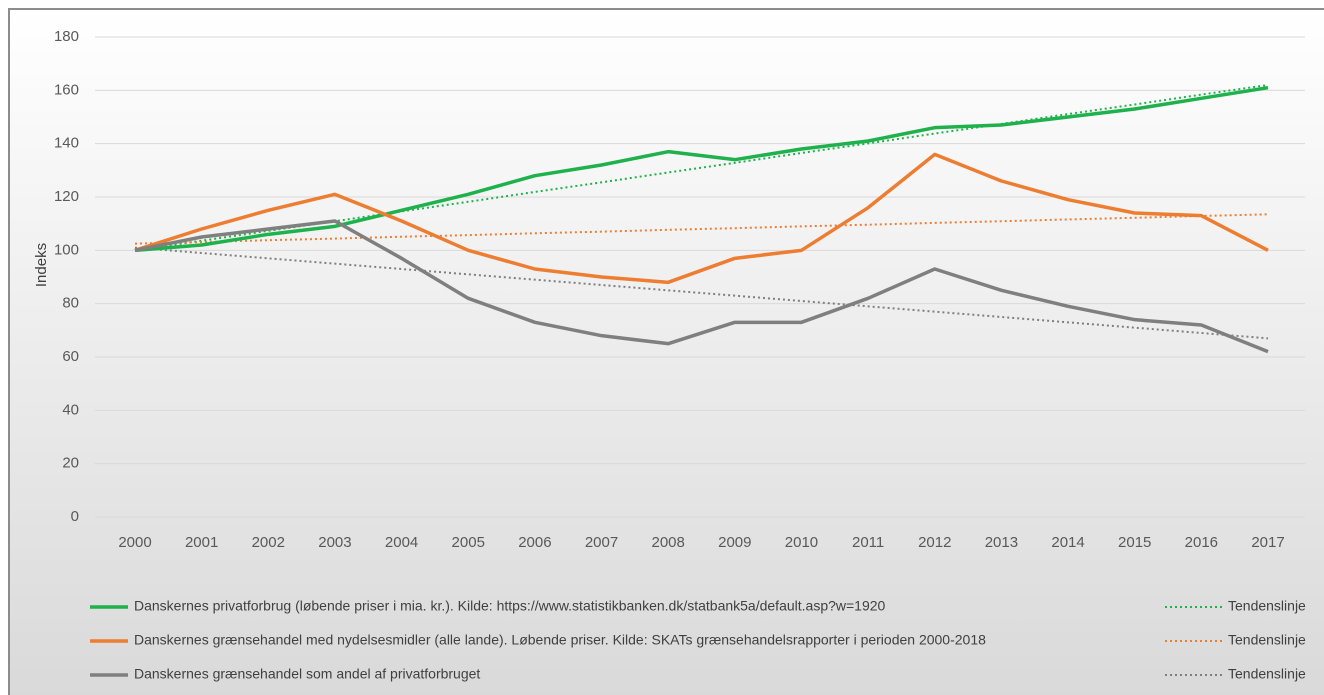 The height and width of the screenshot is (695, 1324). Describe the element at coordinates (66, 36) in the screenshot. I see `y-tick-label: 180` at that location.